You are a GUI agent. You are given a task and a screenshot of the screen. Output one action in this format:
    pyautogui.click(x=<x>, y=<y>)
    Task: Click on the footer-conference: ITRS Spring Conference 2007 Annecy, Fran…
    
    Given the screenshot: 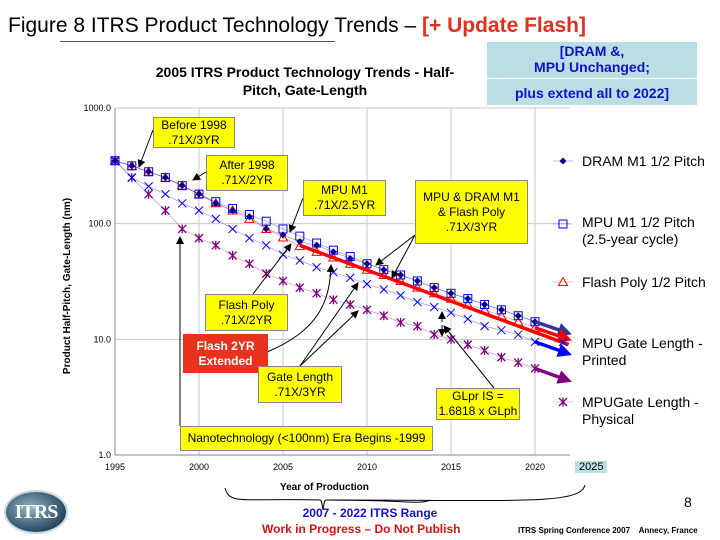 What is the action you would take?
    pyautogui.click(x=608, y=530)
    